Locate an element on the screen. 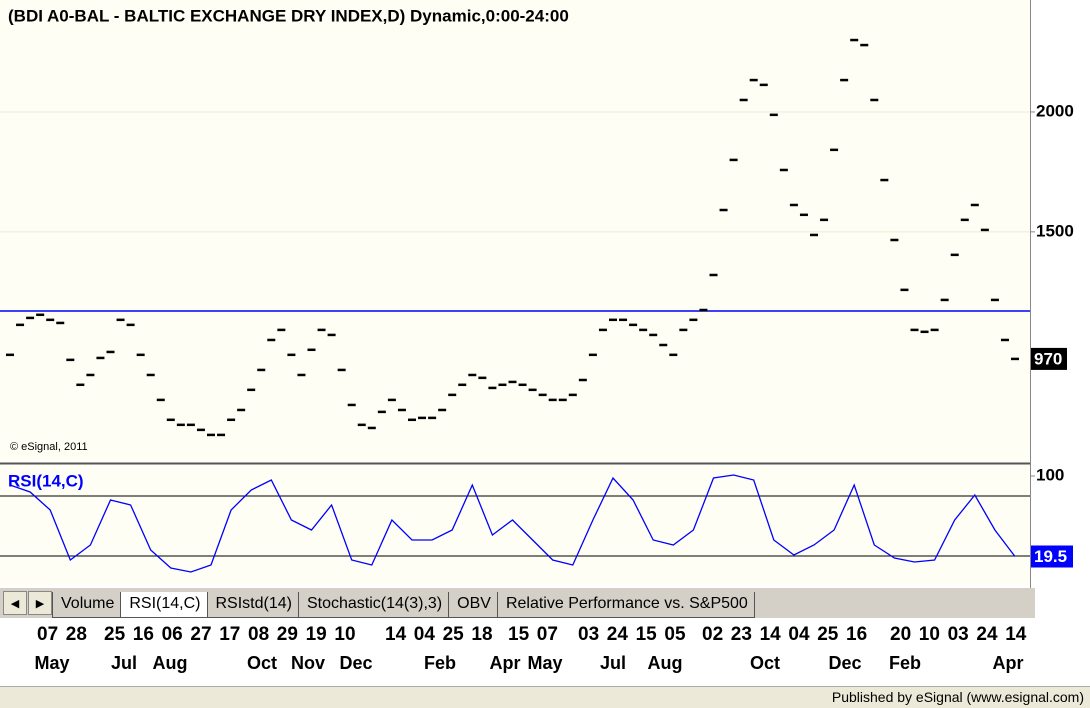 The width and height of the screenshot is (1090, 708). x-tick-label: 05 is located at coordinates (675, 634).